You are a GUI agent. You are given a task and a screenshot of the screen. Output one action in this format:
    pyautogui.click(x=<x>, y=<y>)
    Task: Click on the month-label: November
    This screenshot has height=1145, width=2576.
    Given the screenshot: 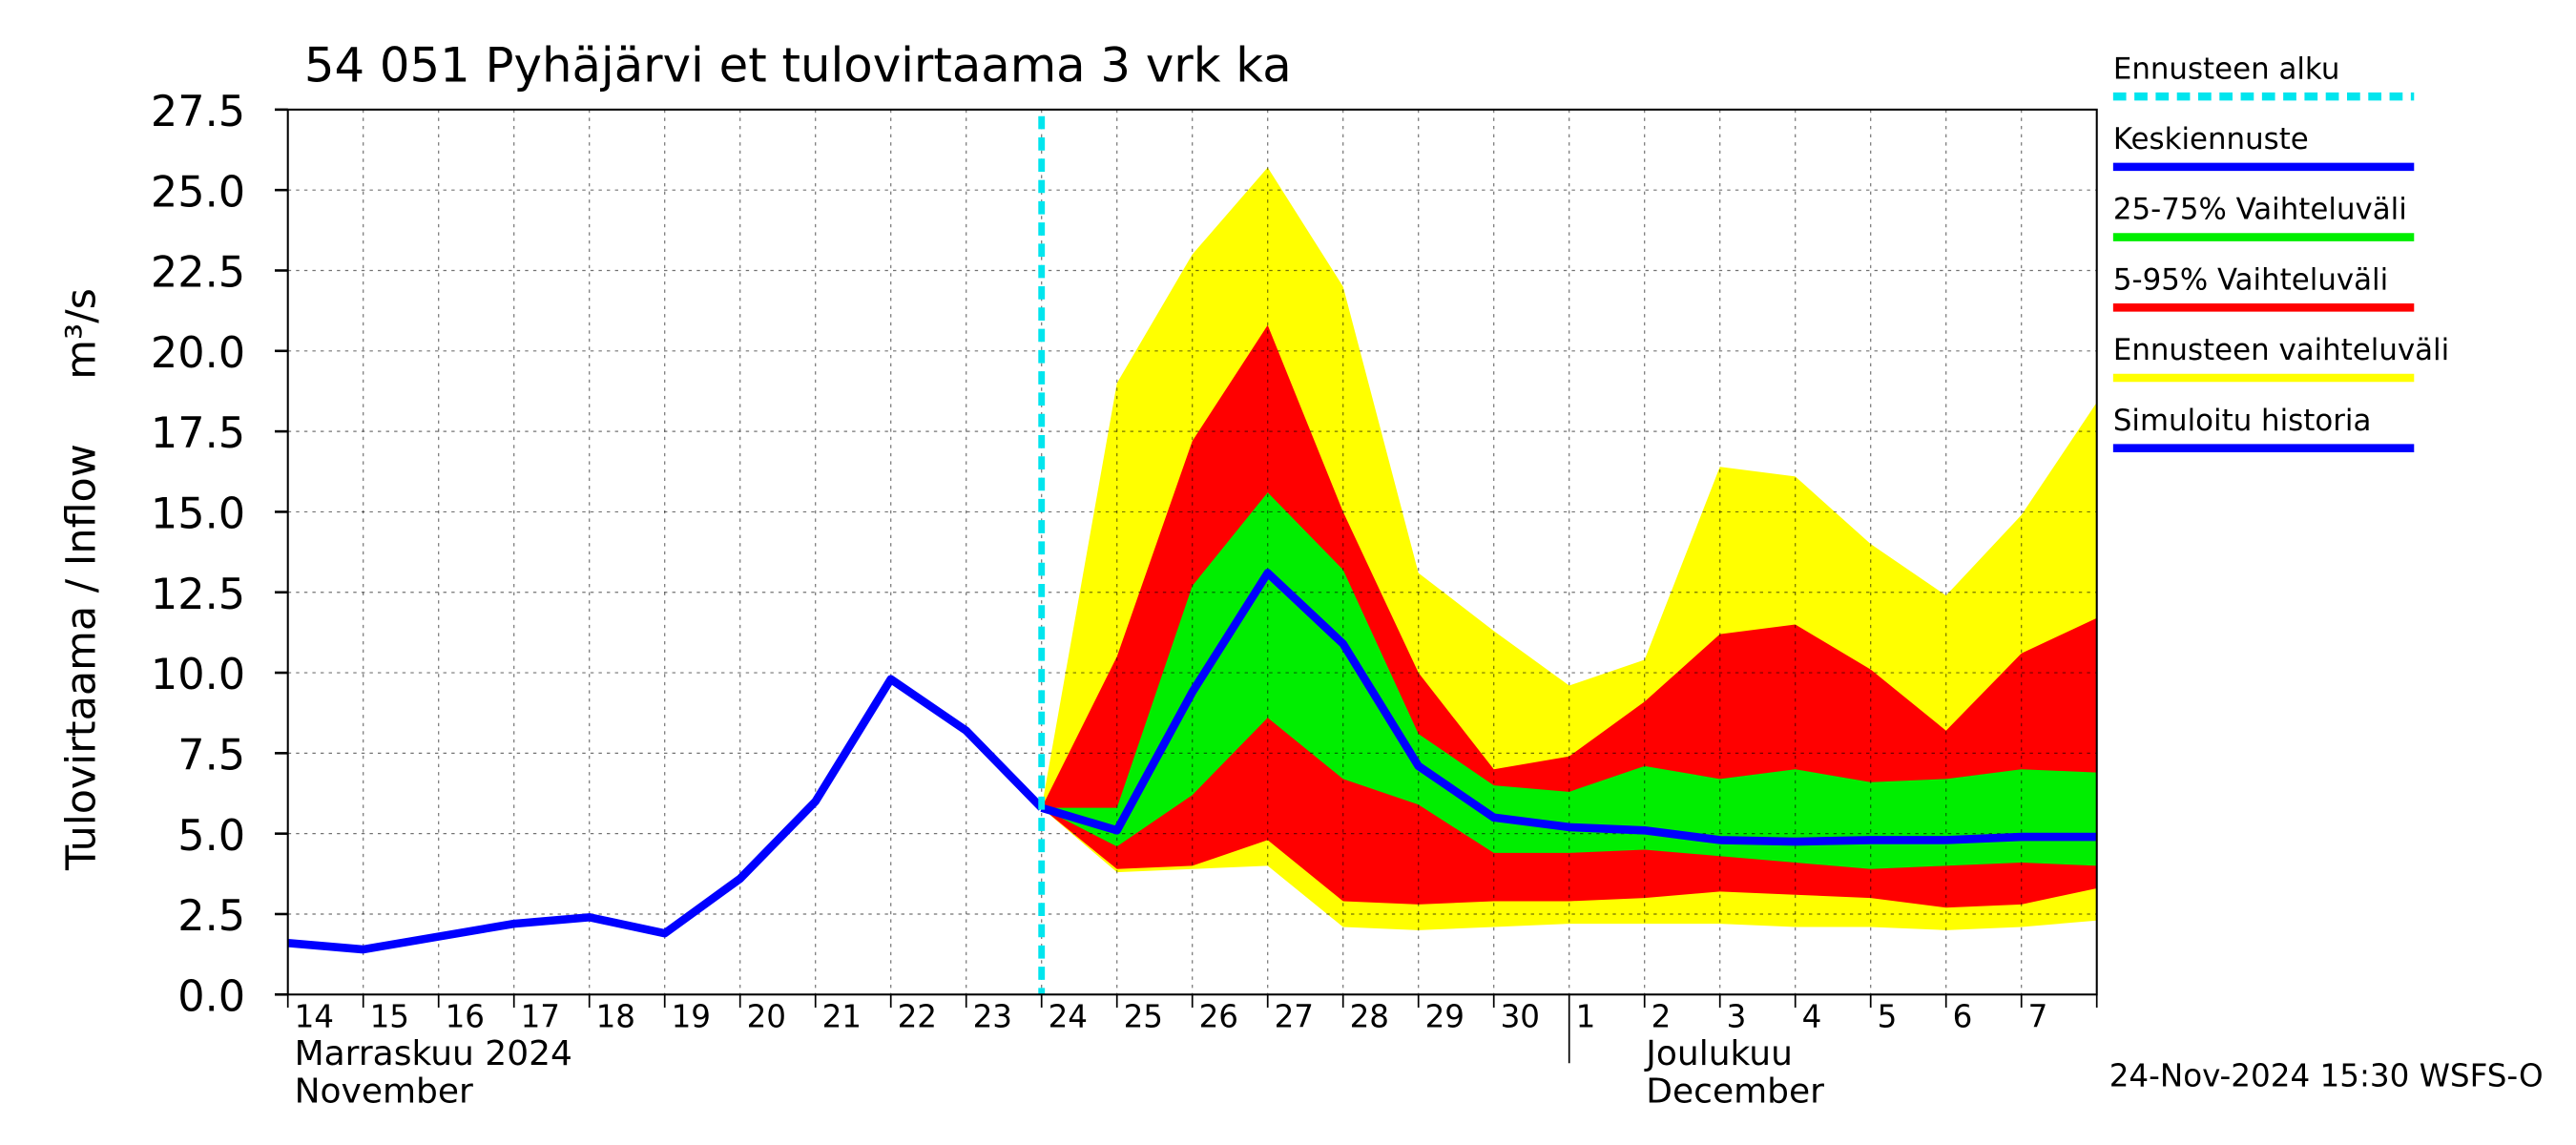 What is the action you would take?
    pyautogui.click(x=384, y=1091)
    